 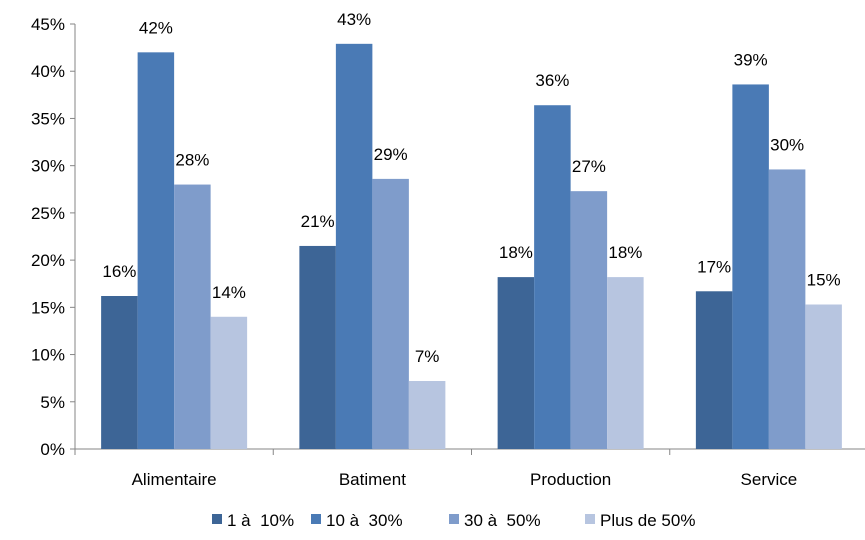 What do you see at coordinates (48, 118) in the screenshot?
I see `y-tick-label: 35%` at bounding box center [48, 118].